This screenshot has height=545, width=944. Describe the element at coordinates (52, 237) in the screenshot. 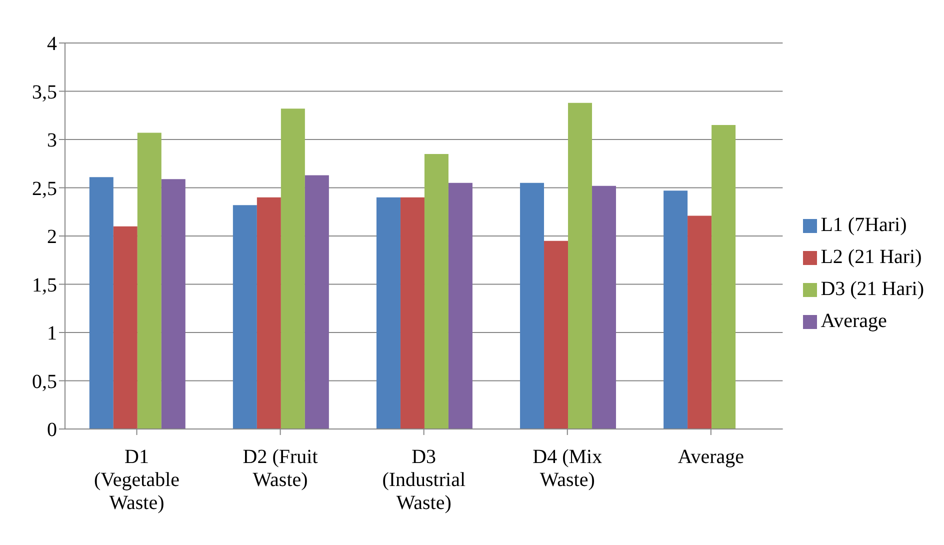

I see `y-tick-label: 2` at that location.